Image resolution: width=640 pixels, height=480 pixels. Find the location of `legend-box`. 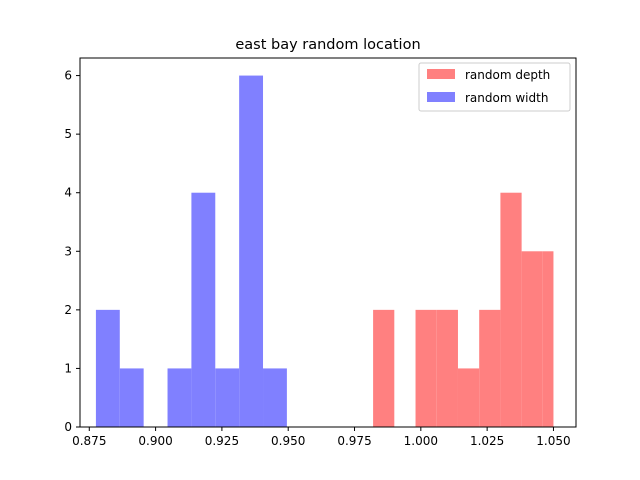

legend-box is located at coordinates (494, 87).